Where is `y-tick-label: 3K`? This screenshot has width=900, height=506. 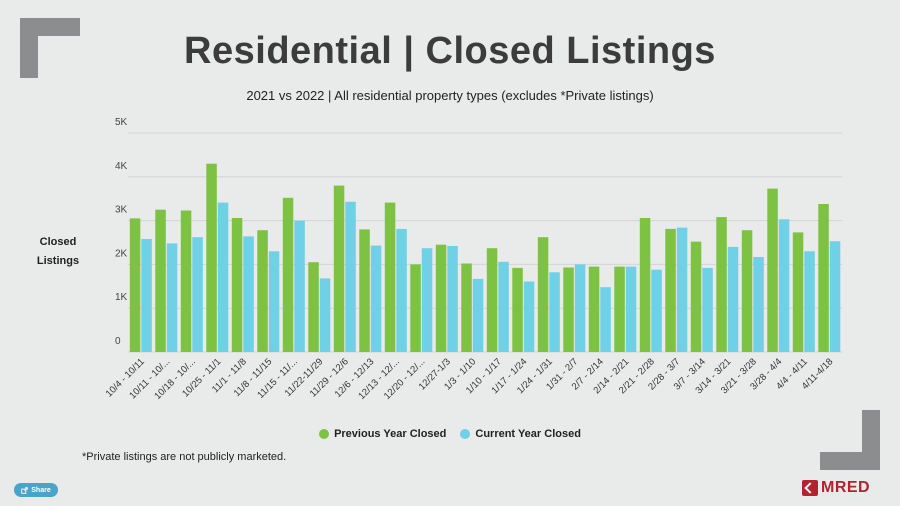 y-tick-label: 3K is located at coordinates (121, 210).